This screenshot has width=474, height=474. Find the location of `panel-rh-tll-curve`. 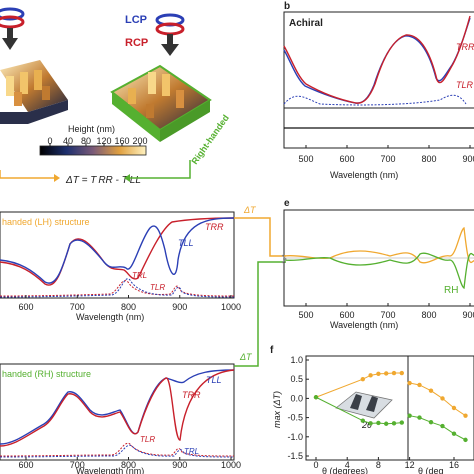

panel-rh-tll-curve is located at coordinates (117, 407).